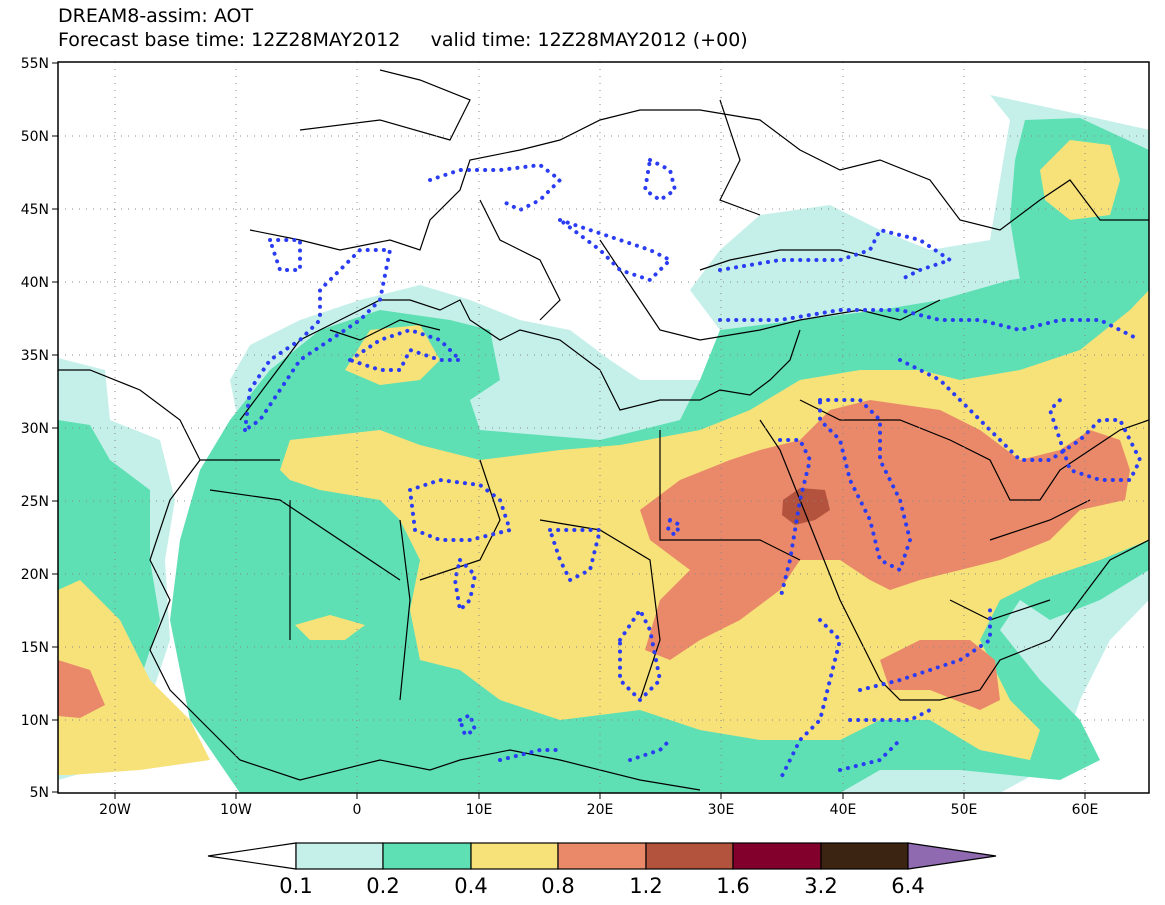 The image size is (1165, 905). I want to click on colorbar-label: 1.6, so click(732, 886).